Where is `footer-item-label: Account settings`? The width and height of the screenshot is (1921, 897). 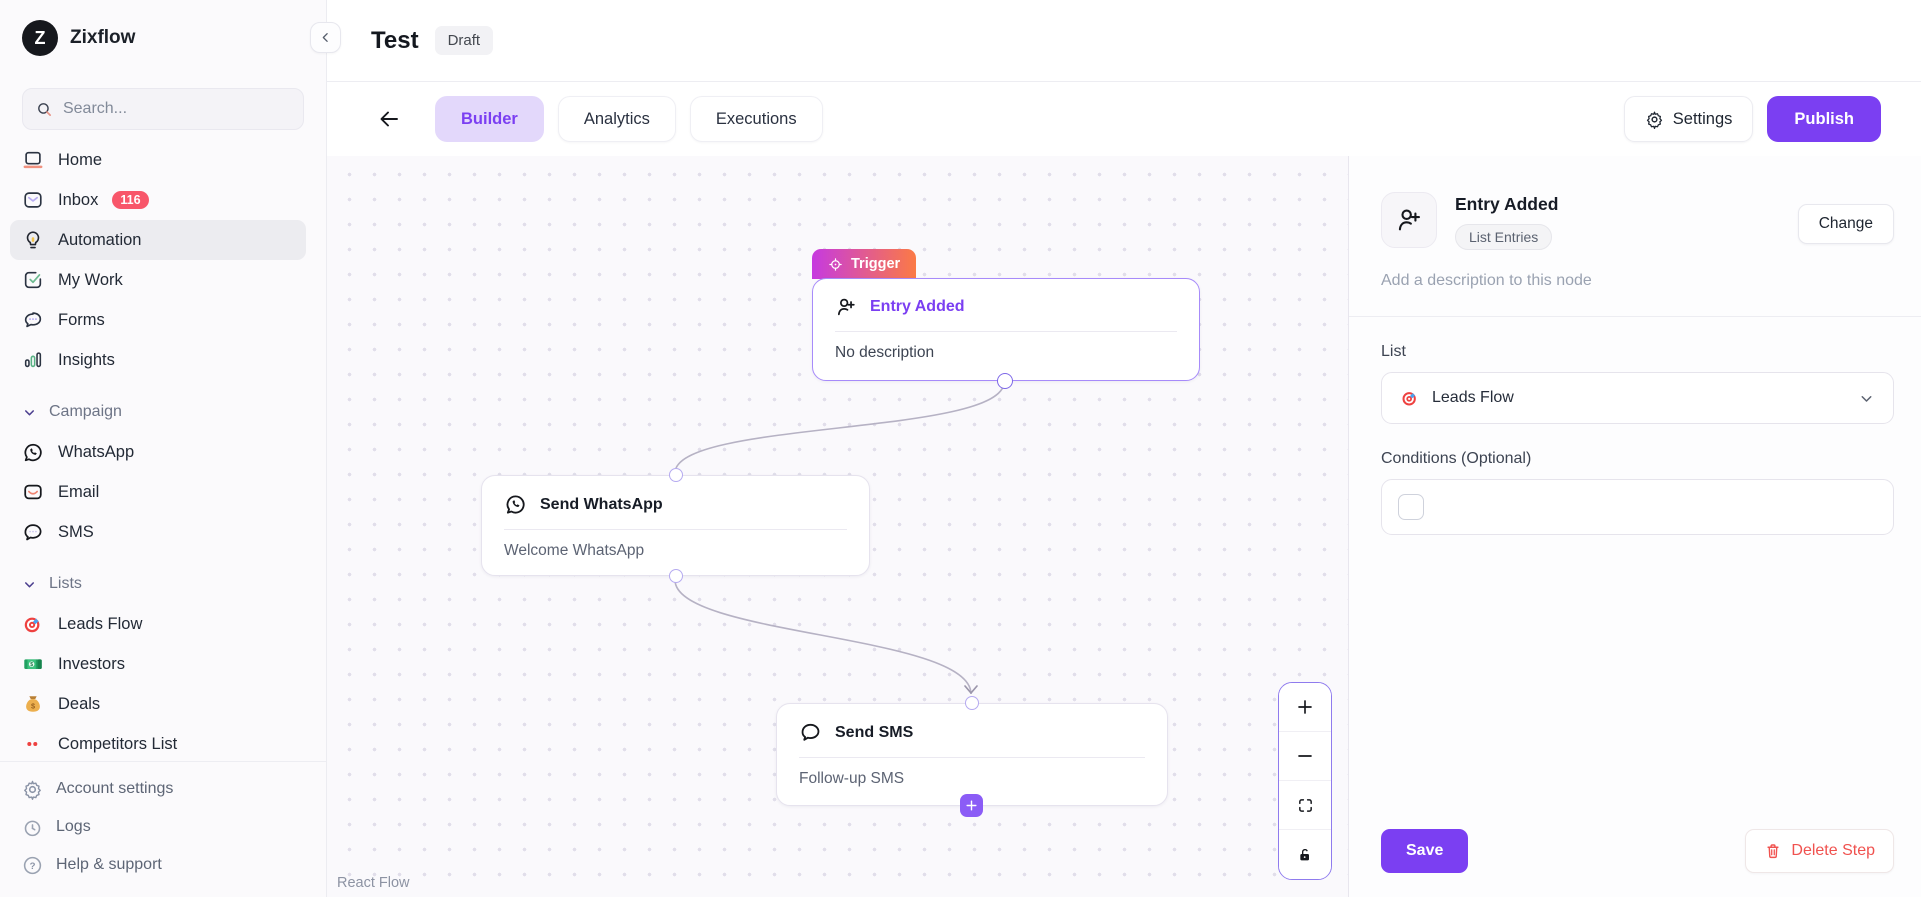
footer-item-label: Account settings is located at coordinates (115, 788).